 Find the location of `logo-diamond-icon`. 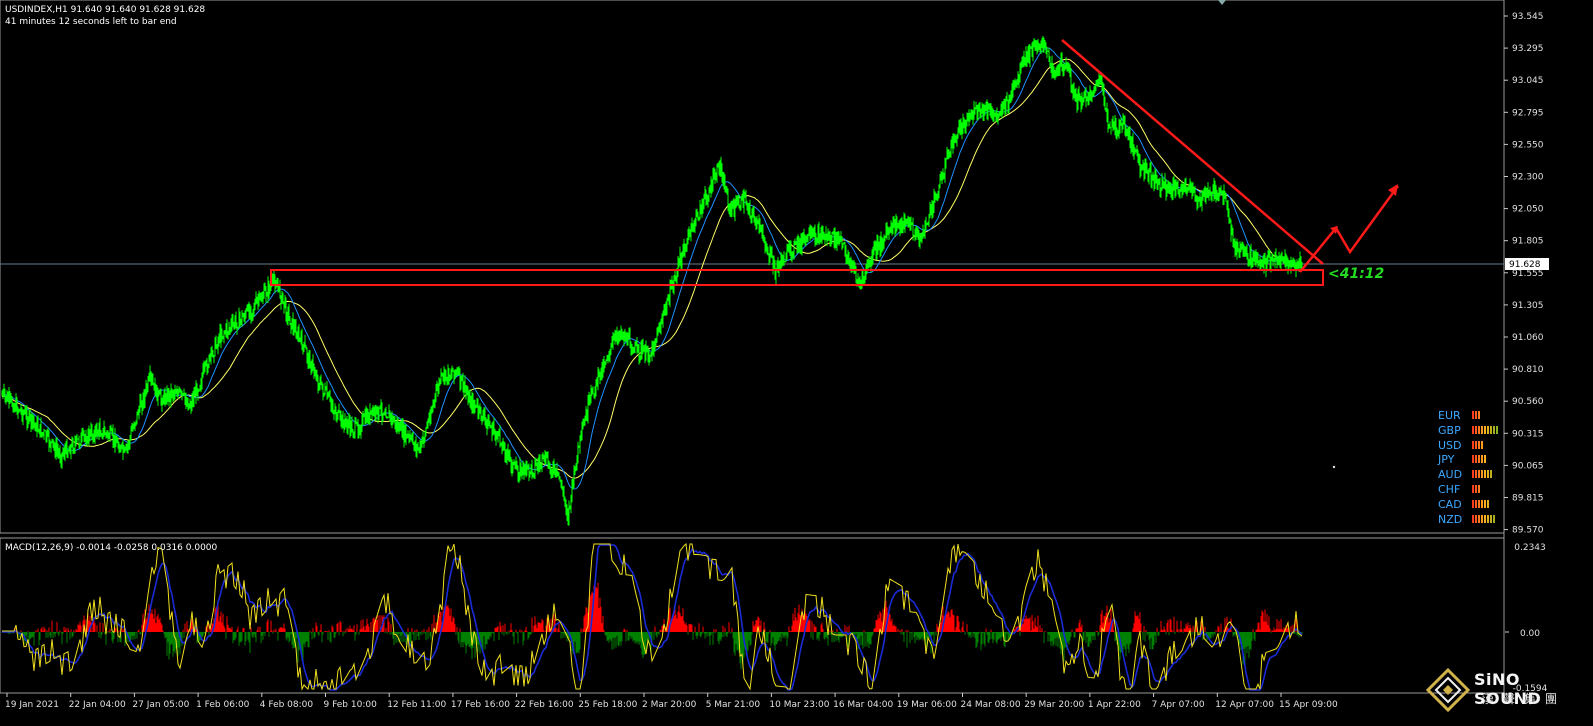

logo-diamond-icon is located at coordinates (1448, 690).